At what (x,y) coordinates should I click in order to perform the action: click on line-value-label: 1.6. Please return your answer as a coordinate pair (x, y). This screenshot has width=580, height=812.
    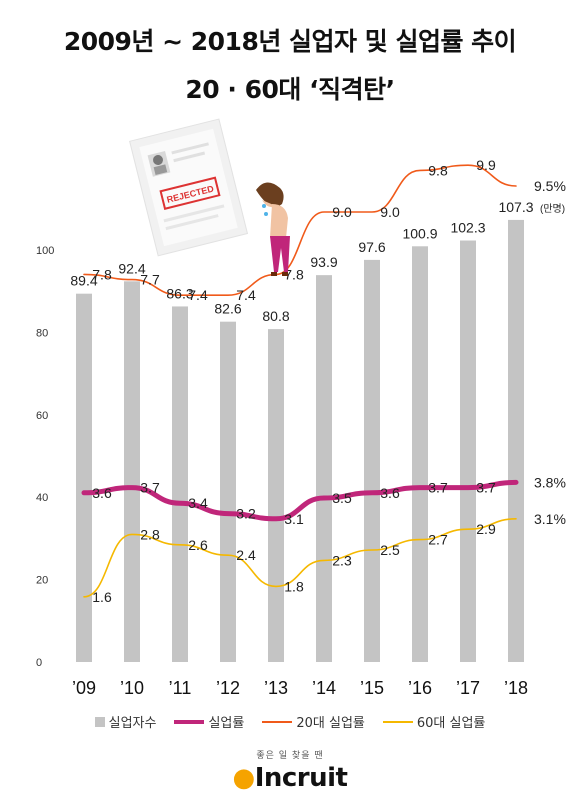
    Looking at the image, I should click on (102, 597).